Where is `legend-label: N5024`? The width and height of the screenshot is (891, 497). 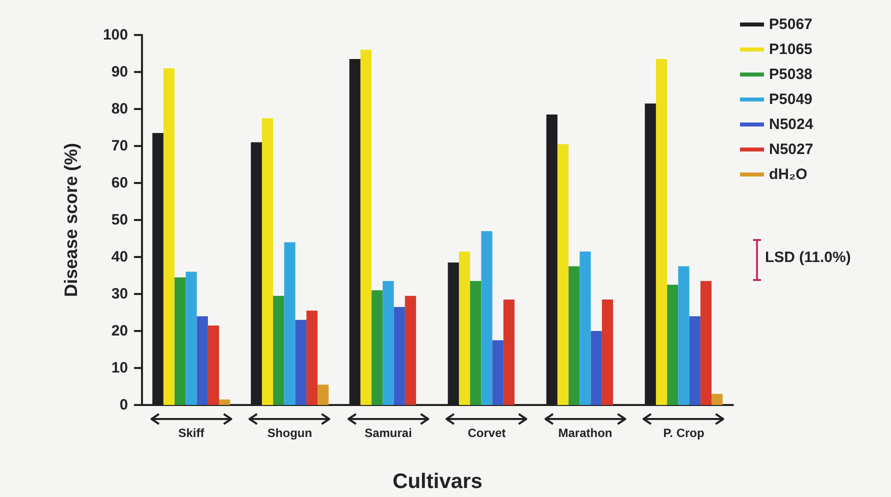 legend-label: N5024 is located at coordinates (791, 124).